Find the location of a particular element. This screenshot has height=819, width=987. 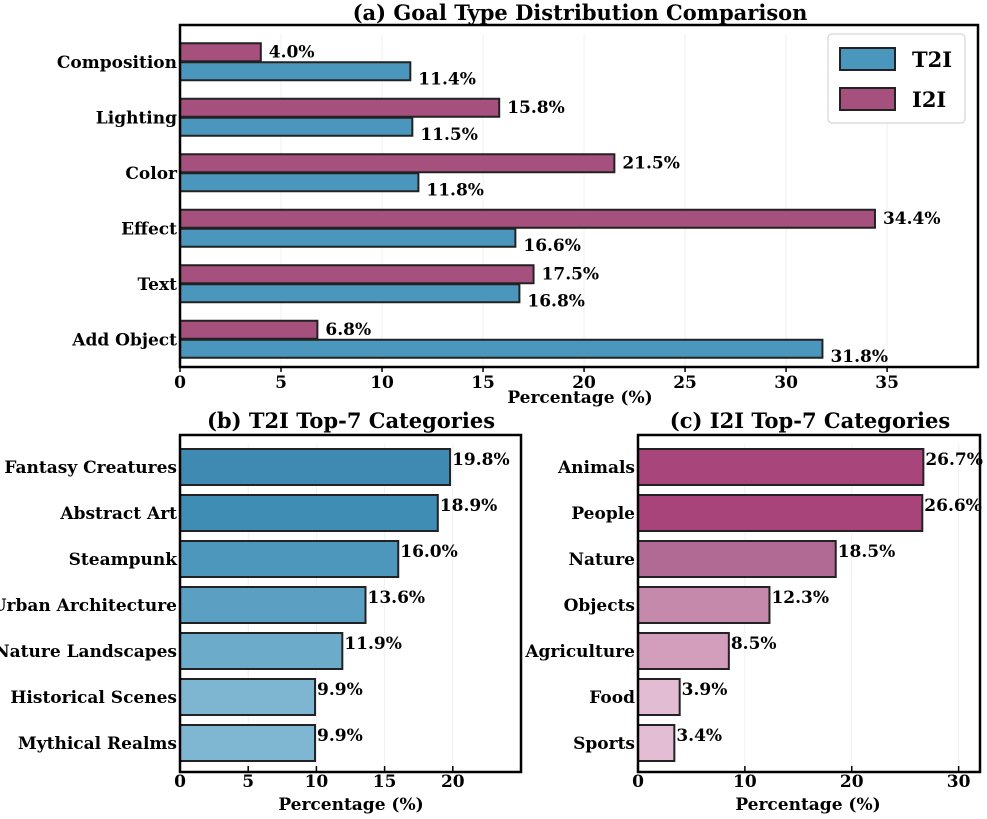

b-bar-nature-landscapes is located at coordinates (261, 651).